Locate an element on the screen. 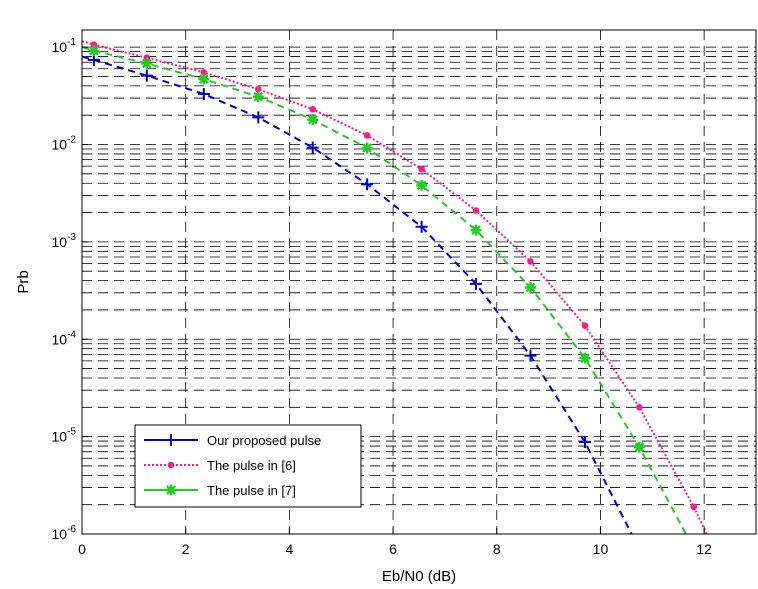 The image size is (758, 589). legend-item: Our proposed pulse is located at coordinates (232, 440).